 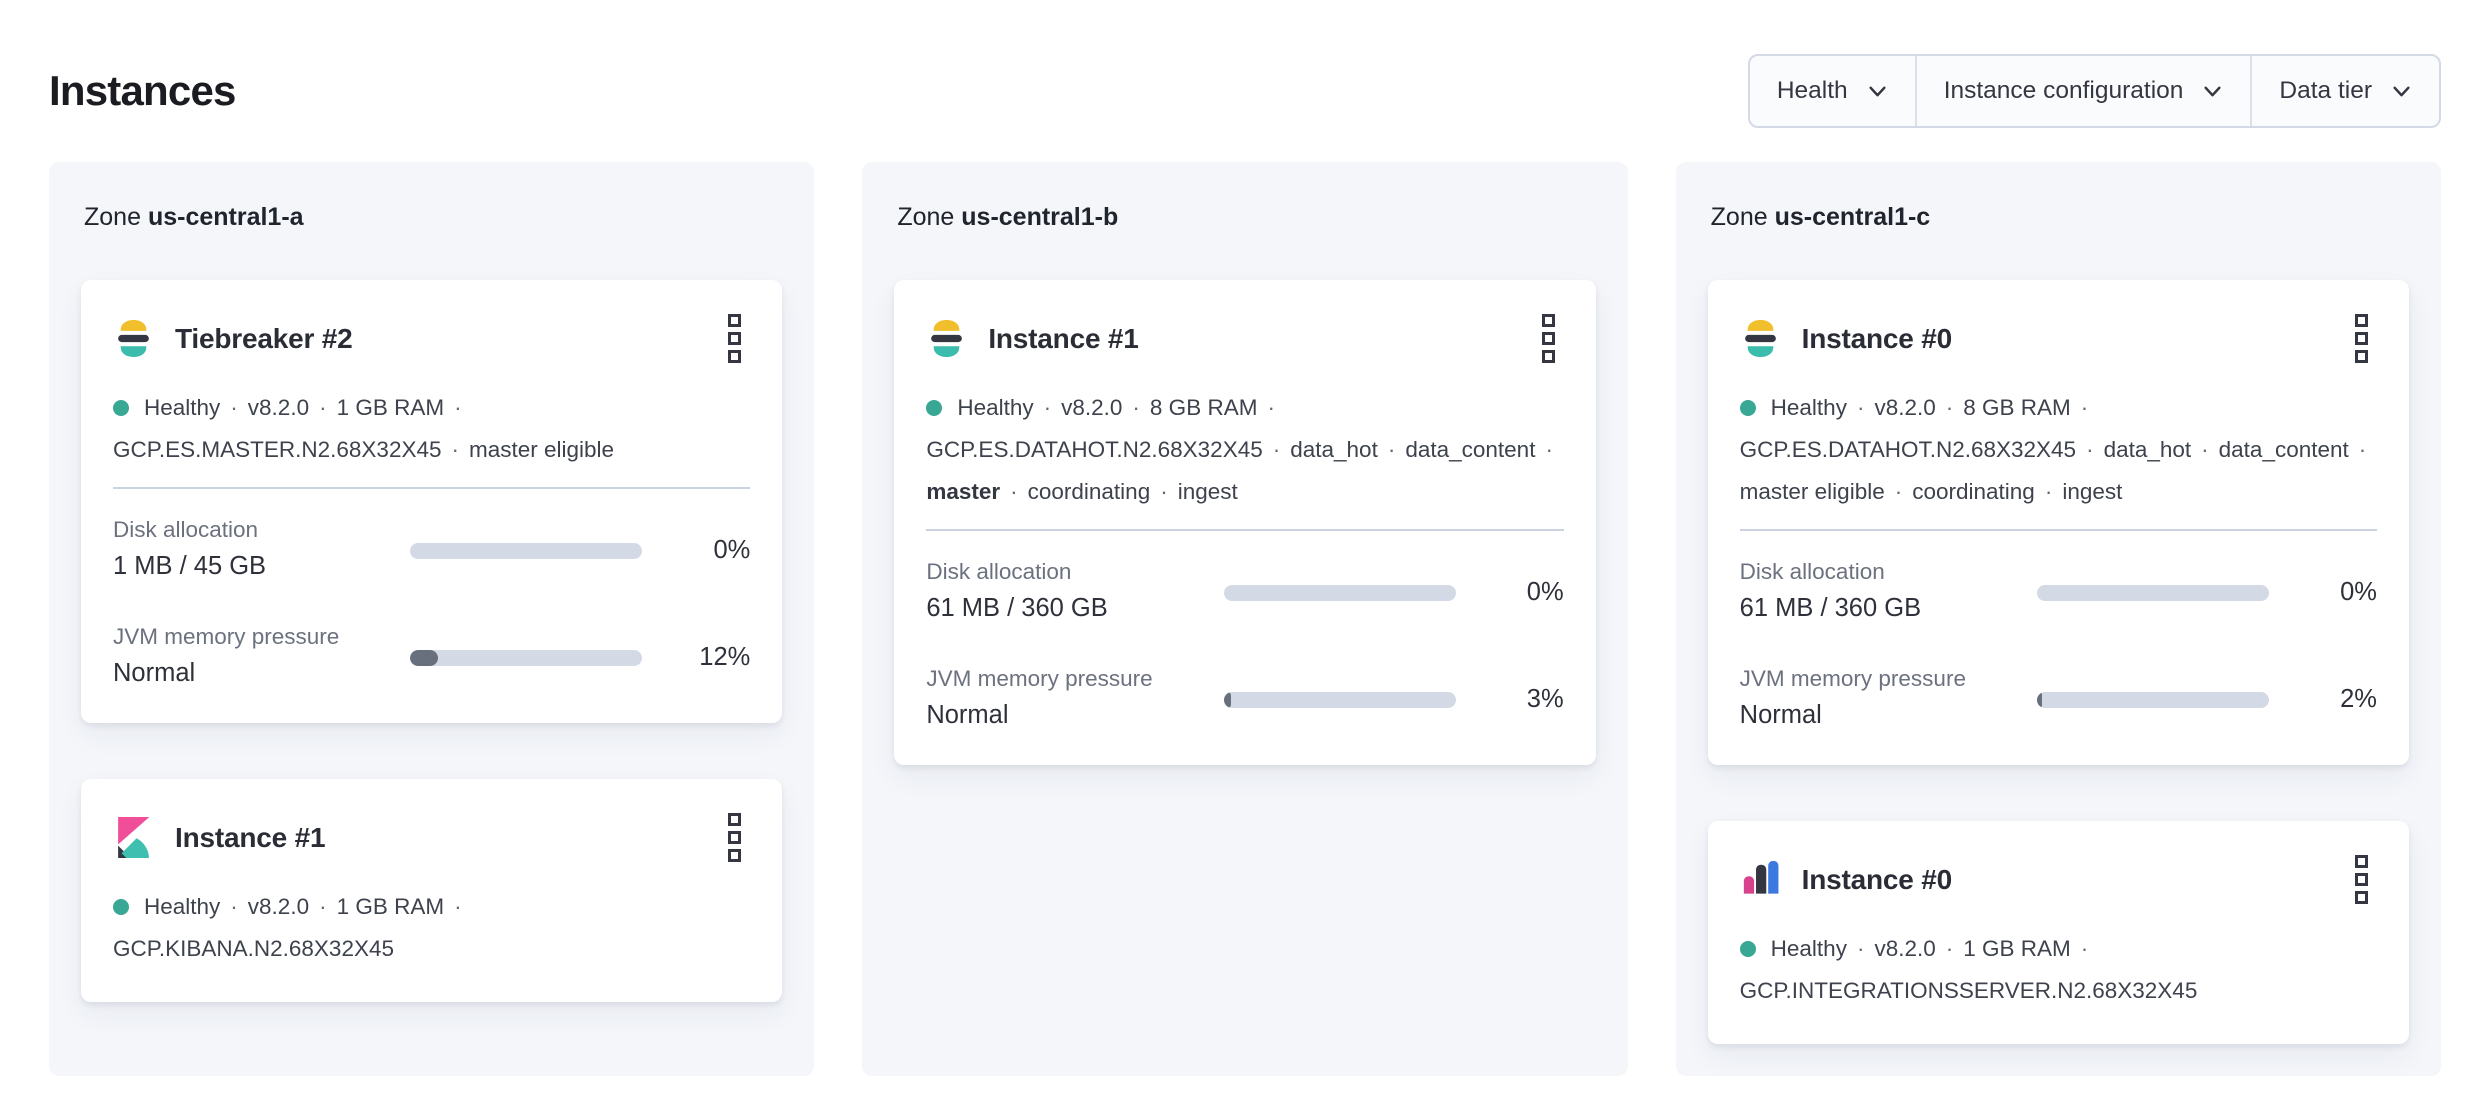 I want to click on integrations-server-icon, so click(x=1760, y=879).